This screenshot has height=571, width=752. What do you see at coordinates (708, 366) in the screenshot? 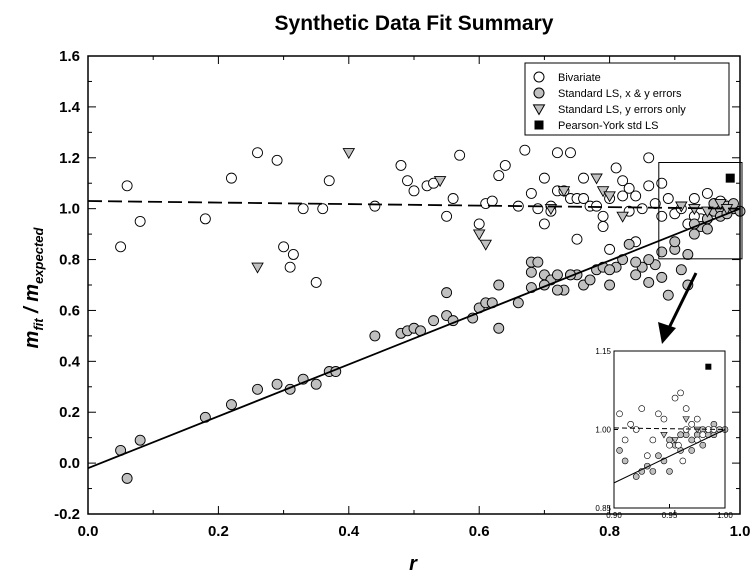
I see `inset-square-point` at bounding box center [708, 366].